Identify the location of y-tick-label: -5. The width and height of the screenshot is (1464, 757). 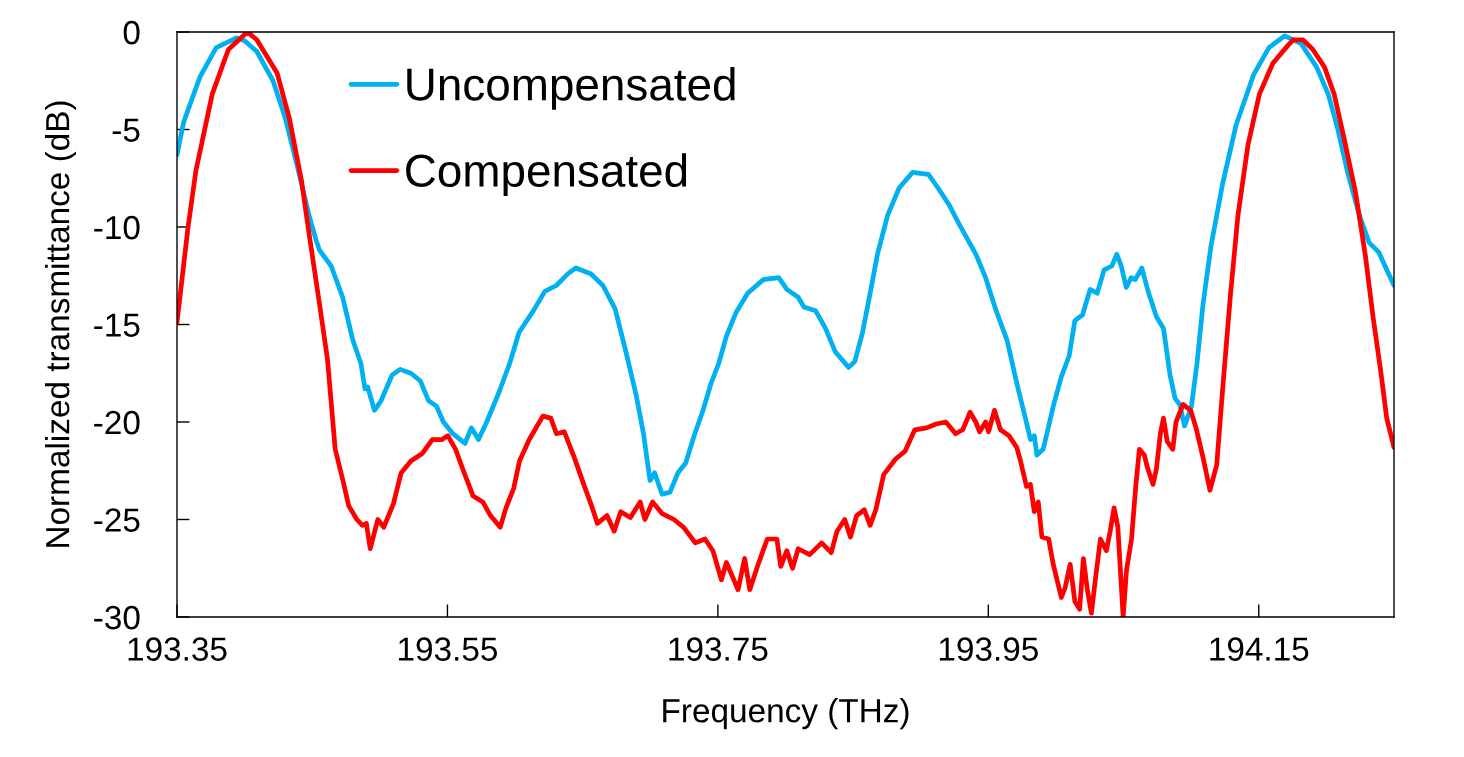
(126, 130).